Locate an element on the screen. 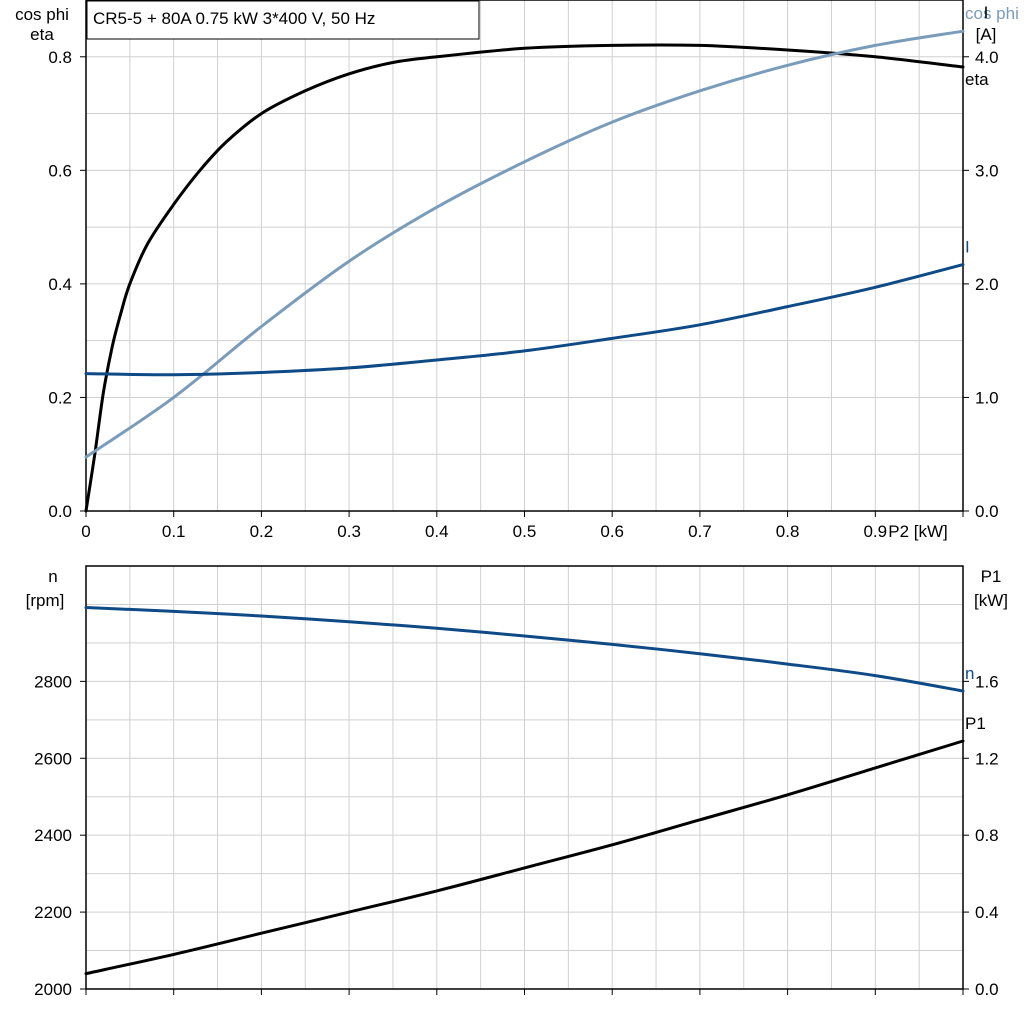 The height and width of the screenshot is (1024, 1024). x-tick-label: 0.2 is located at coordinates (262, 531).